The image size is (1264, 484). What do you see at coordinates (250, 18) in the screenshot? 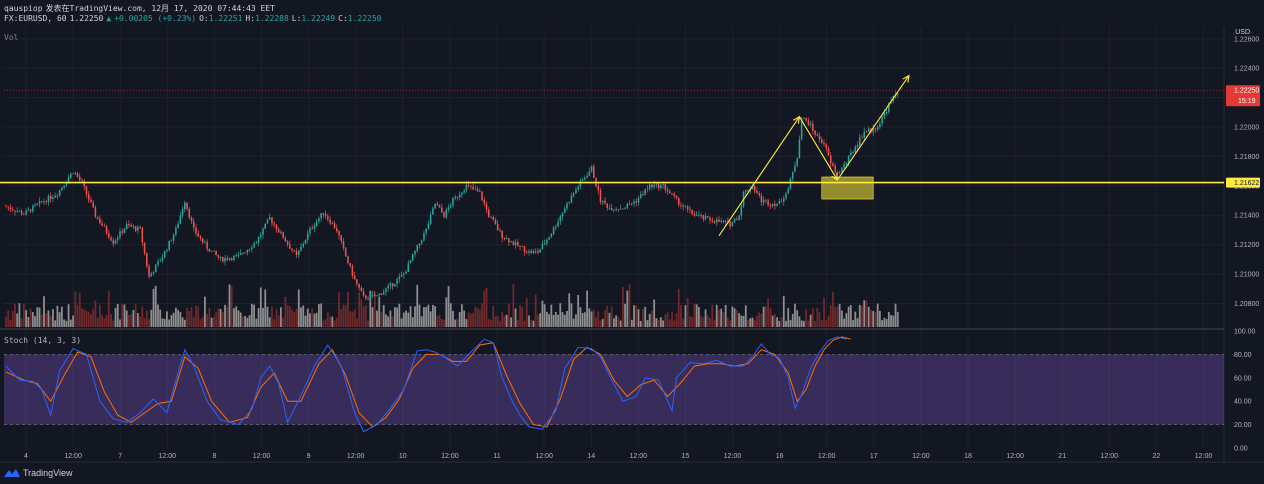
I see `h-label: H:` at bounding box center [250, 18].